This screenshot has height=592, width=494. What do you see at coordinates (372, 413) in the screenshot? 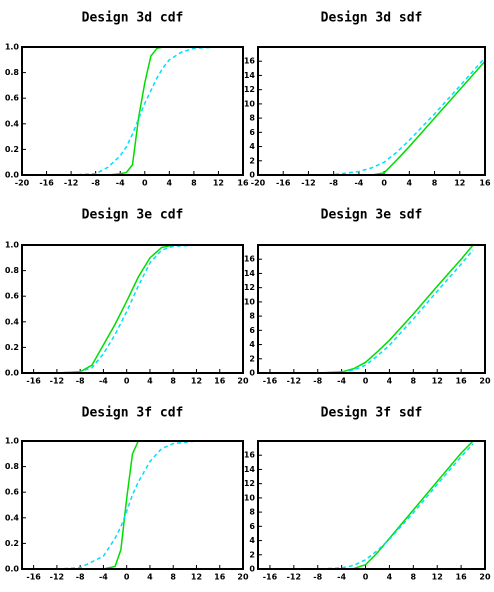
I see `chart-title: Design 3f sdf` at bounding box center [372, 413].